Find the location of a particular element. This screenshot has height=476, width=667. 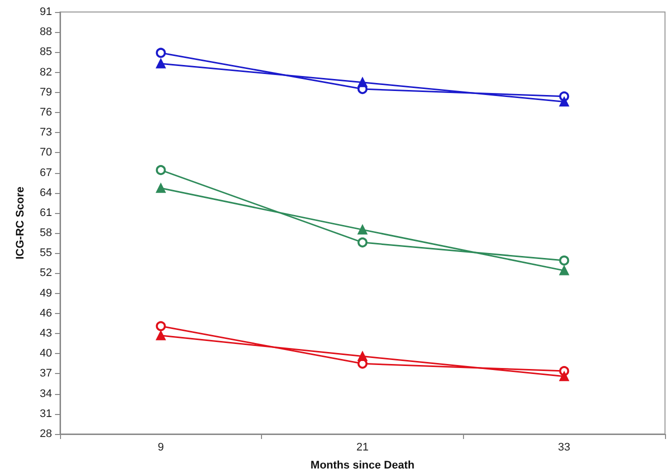

y-tick-label: 67 is located at coordinates (46, 172).